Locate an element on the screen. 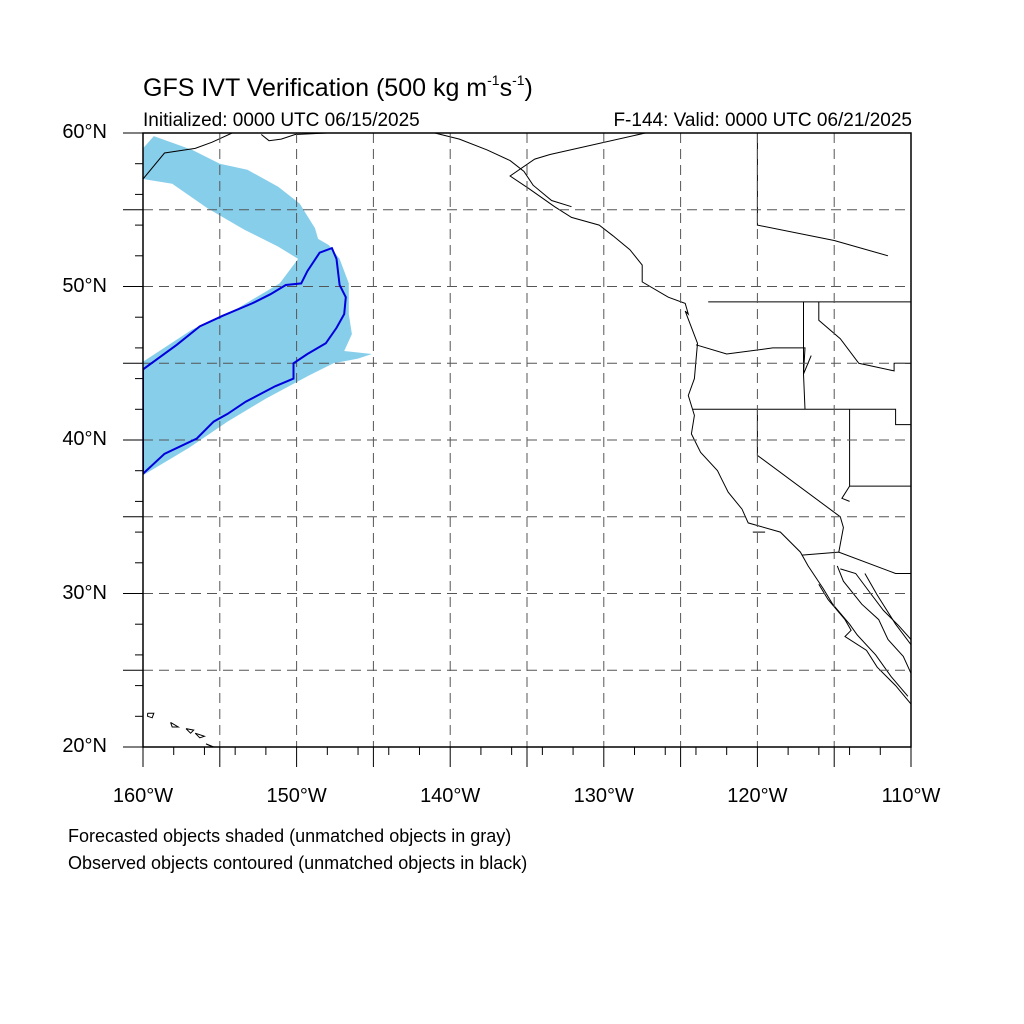 The height and width of the screenshot is (1024, 1024). forecast-objects-layer is located at coordinates (257, 306).